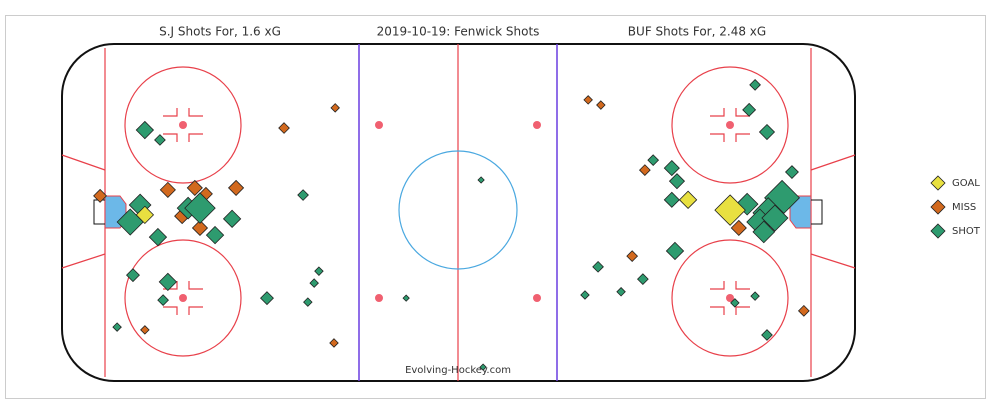 The width and height of the screenshot is (1000, 414). I want to click on center-circle, so click(458, 210).